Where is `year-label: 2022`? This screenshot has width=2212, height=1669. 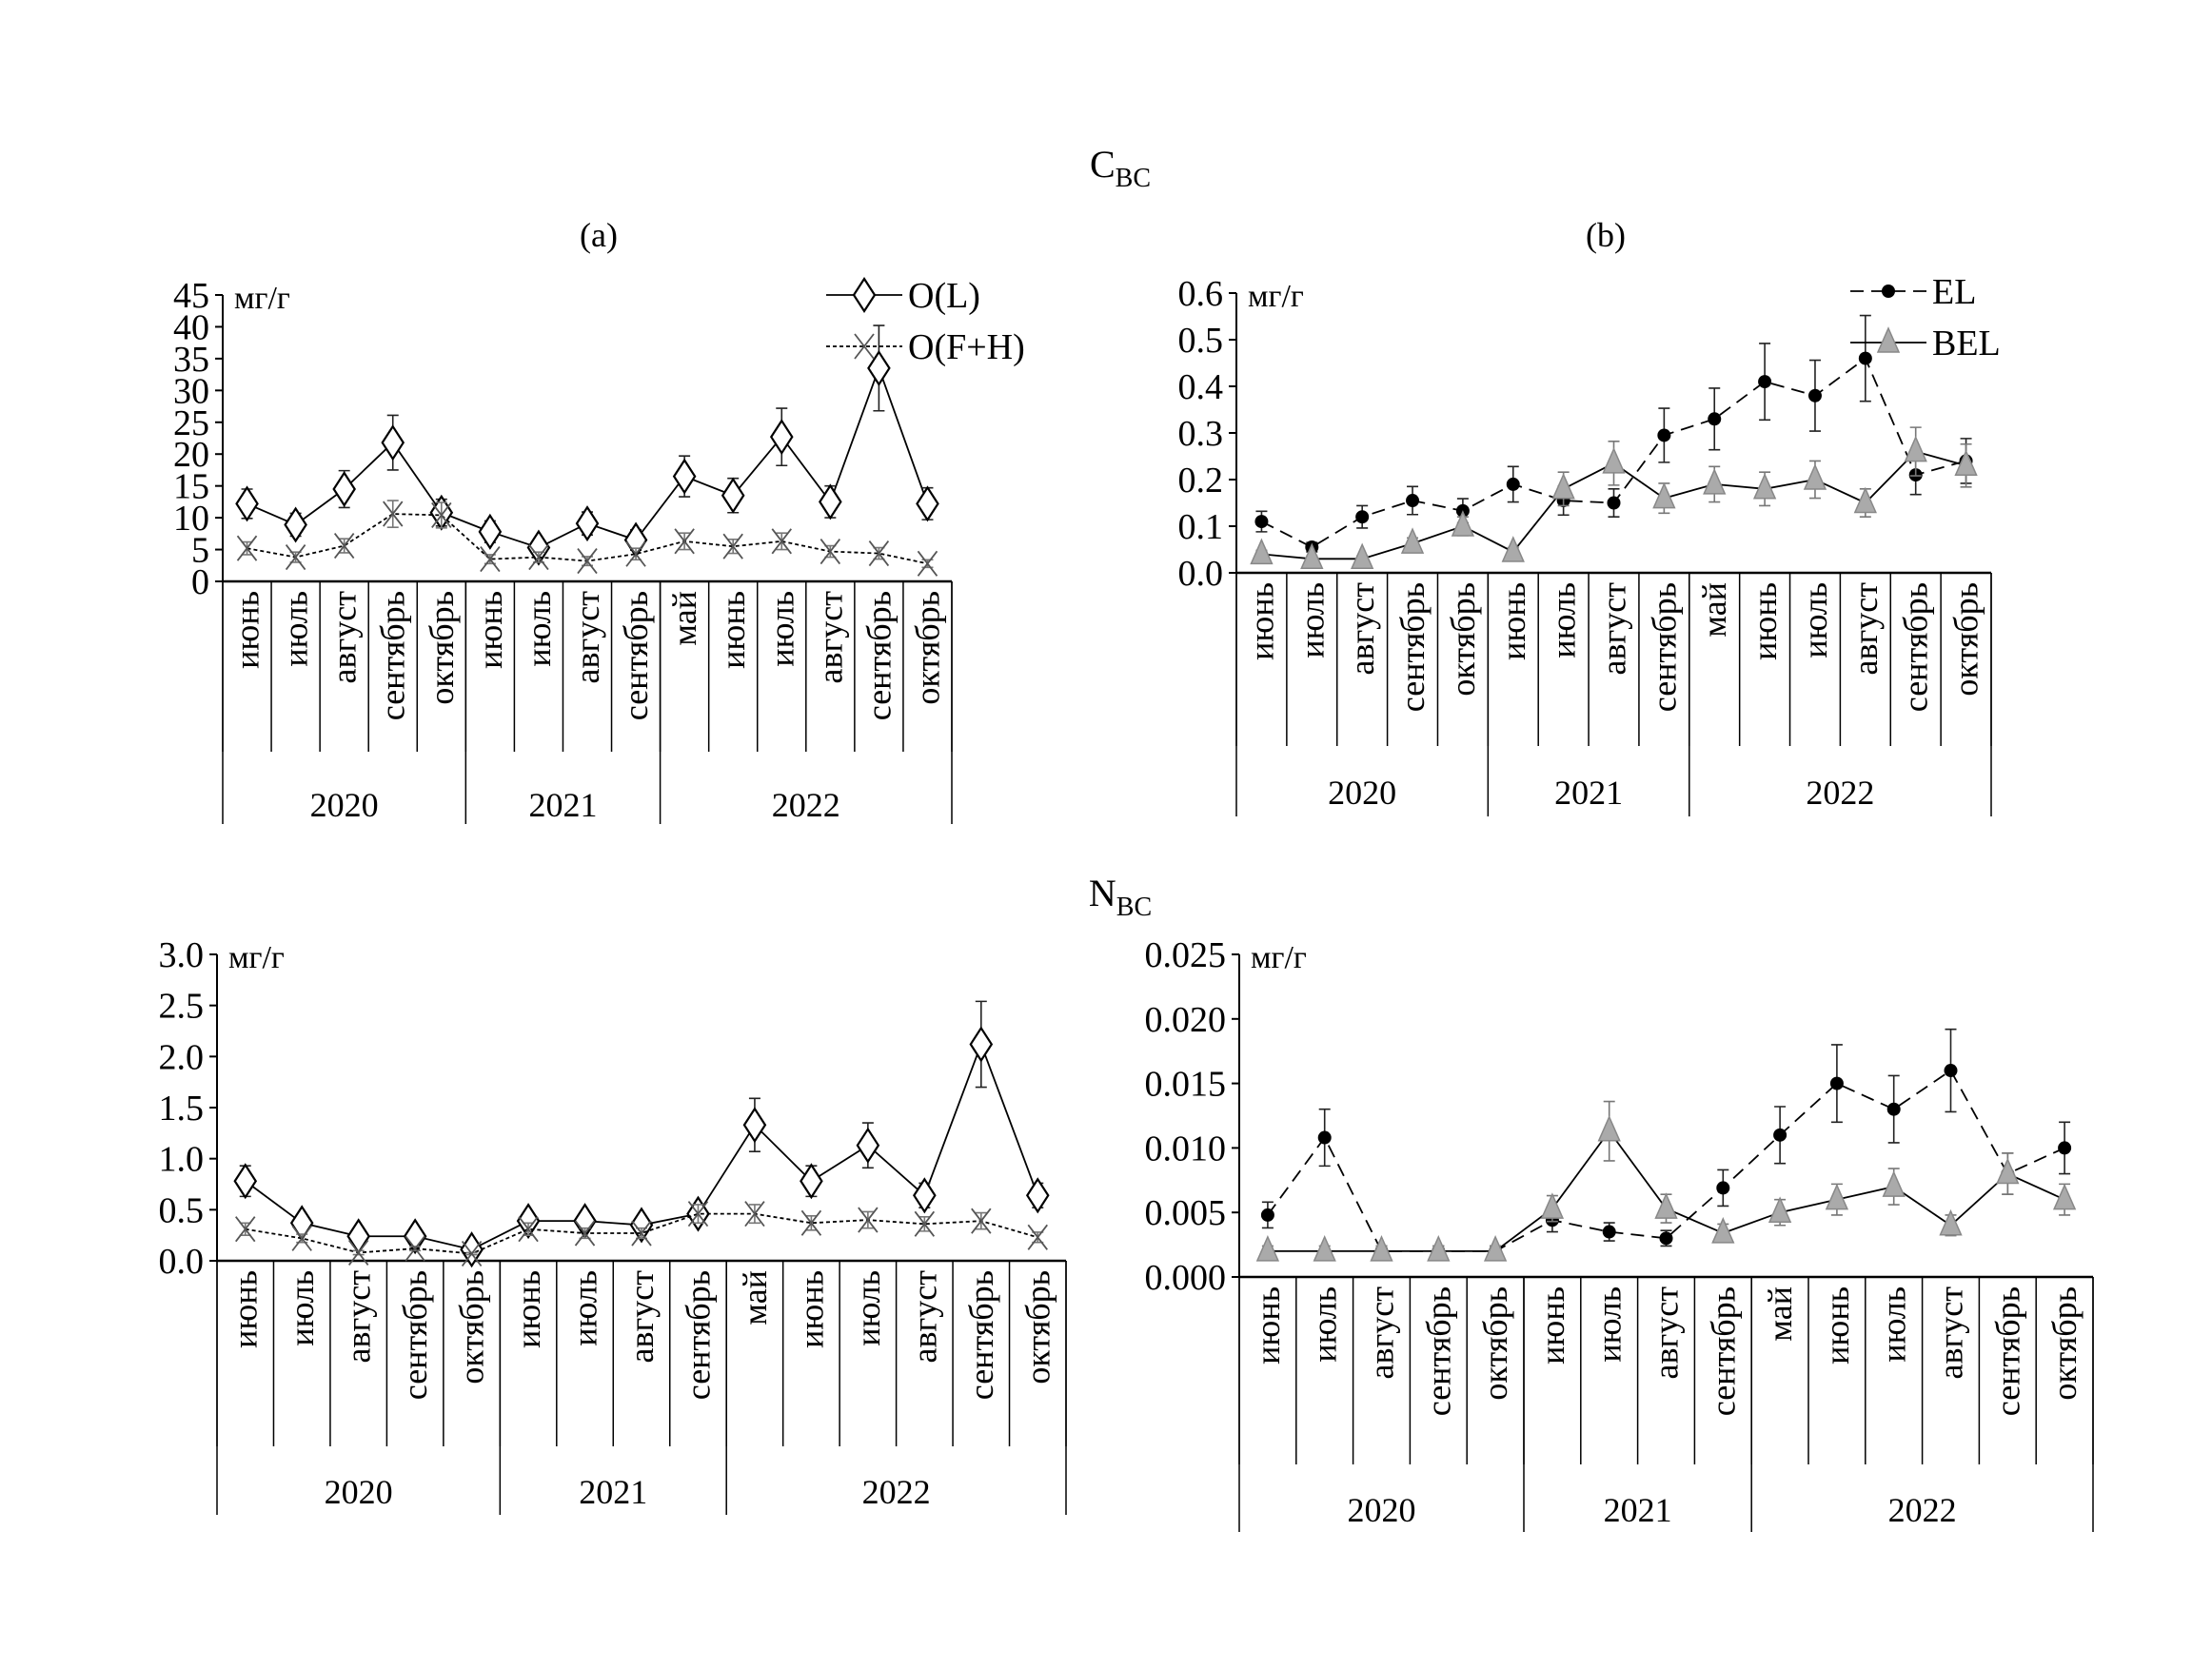
year-label: 2022 is located at coordinates (1840, 793).